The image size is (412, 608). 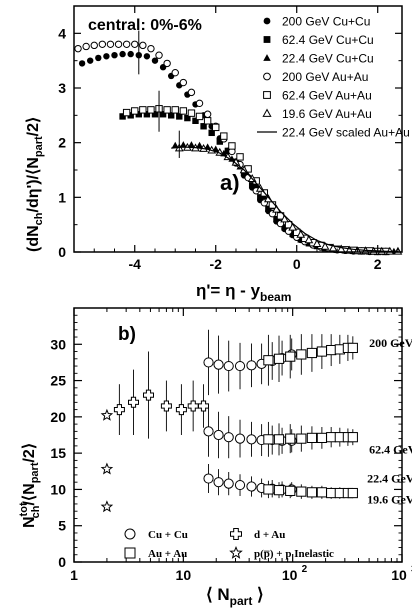 I want to click on y-tick-label-1: 1, so click(x=62, y=197).